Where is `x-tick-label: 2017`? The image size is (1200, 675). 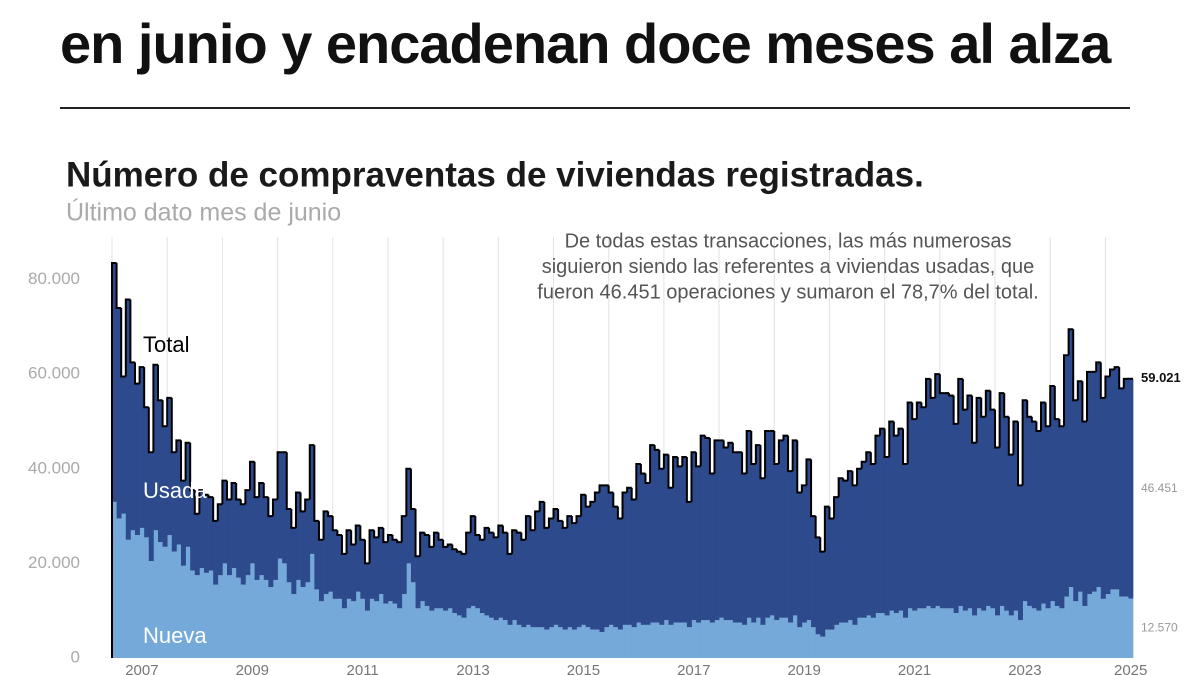
x-tick-label: 2017 is located at coordinates (693, 668).